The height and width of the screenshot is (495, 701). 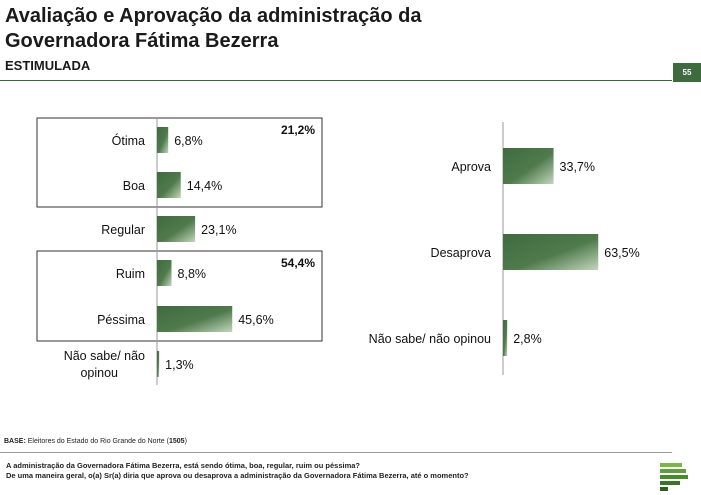 What do you see at coordinates (551, 252) in the screenshot?
I see `bar-desaprova` at bounding box center [551, 252].